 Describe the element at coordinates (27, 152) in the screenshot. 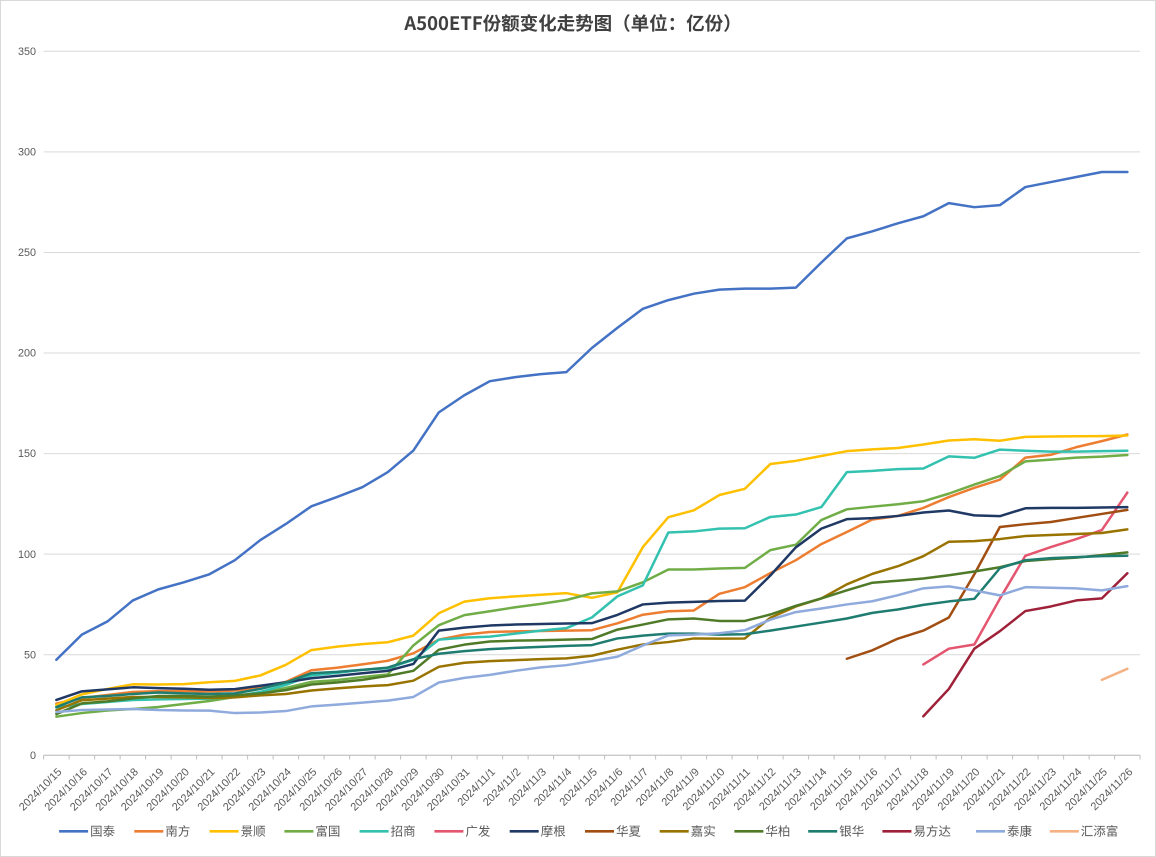

I see `svg-text: 300` at that location.